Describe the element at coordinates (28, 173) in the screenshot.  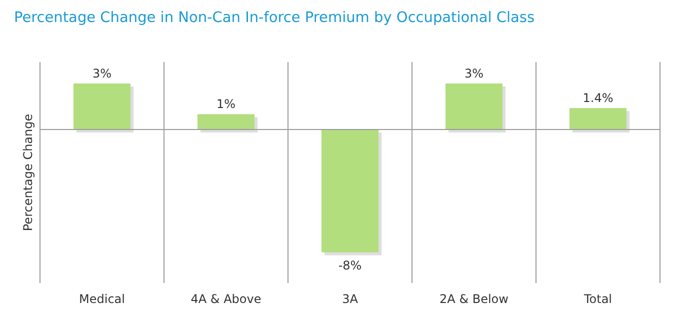
I see `y-axis-title: Percentage Change` at that location.